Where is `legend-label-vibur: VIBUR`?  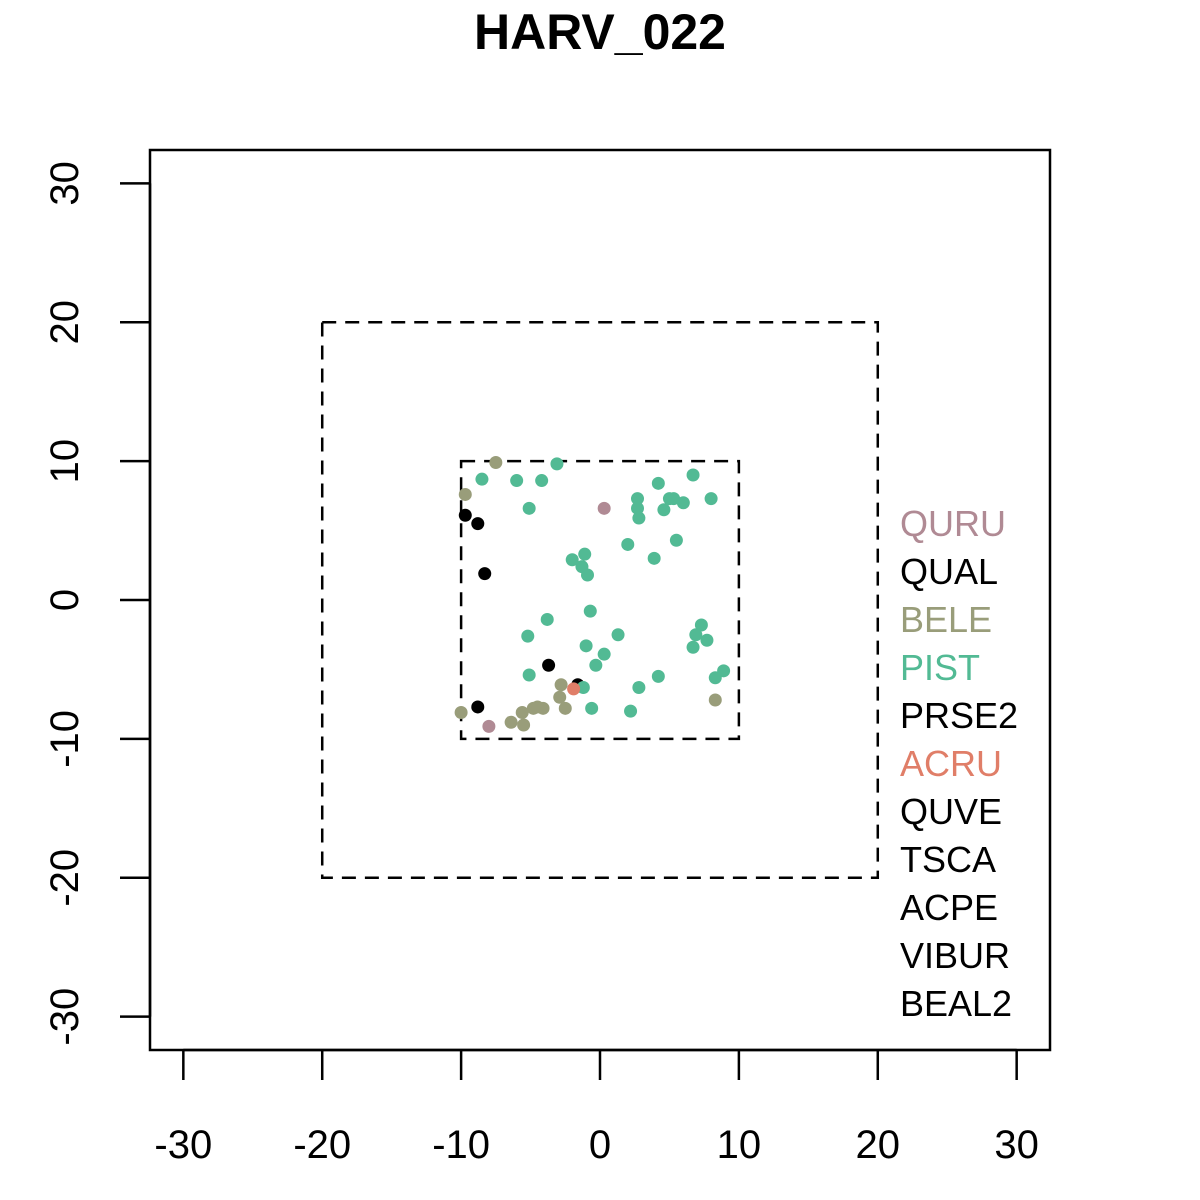
legend-label-vibur: VIBUR is located at coordinates (955, 955).